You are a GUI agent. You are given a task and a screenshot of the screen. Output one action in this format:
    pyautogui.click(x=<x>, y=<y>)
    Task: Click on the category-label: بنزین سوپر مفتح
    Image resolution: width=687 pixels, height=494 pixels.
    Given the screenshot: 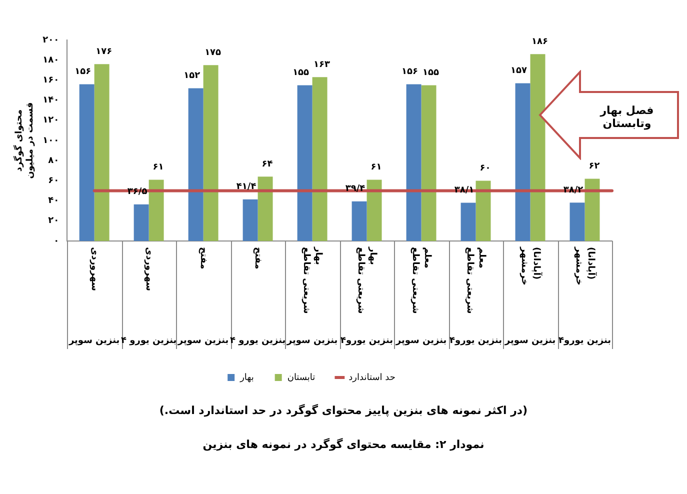 What is the action you would take?
    pyautogui.click(x=203, y=296)
    